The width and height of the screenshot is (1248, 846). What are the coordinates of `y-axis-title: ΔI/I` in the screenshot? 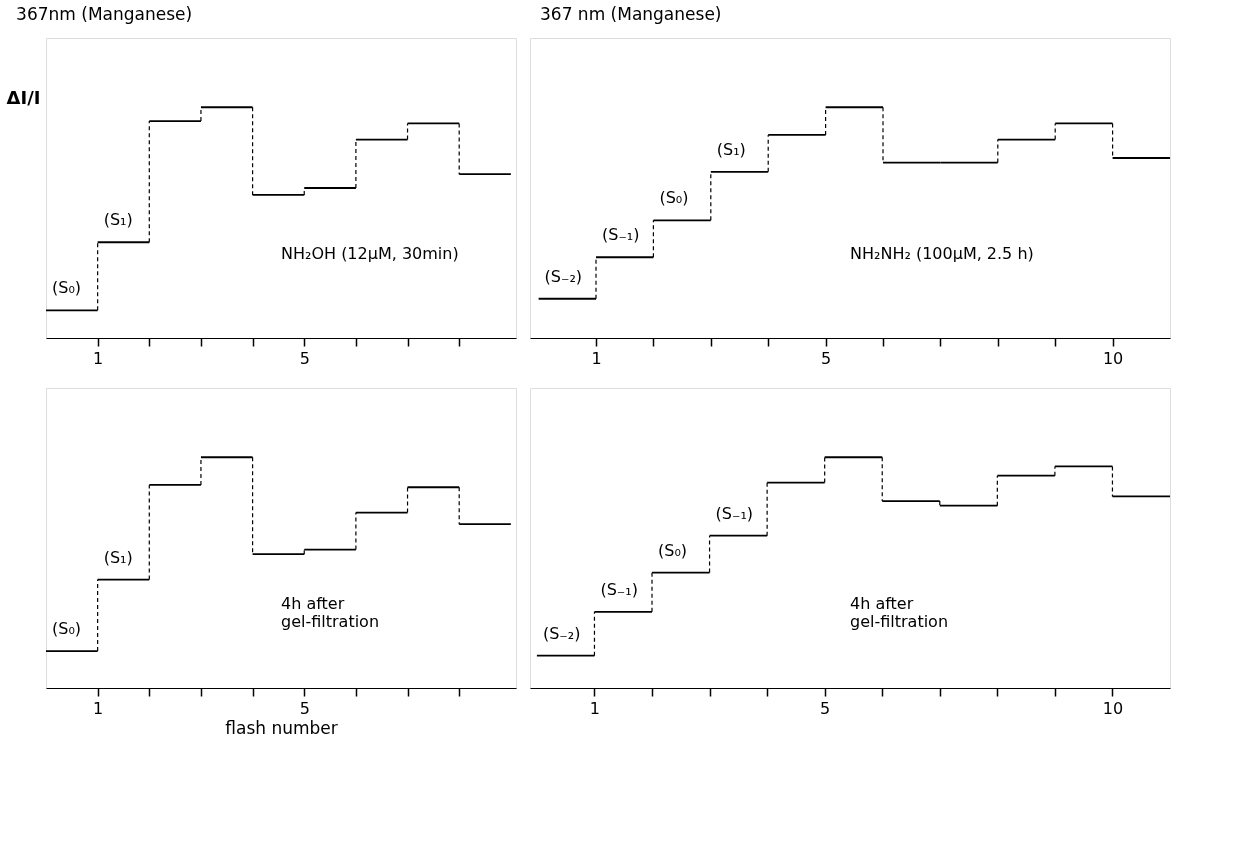 It's located at (23, 97).